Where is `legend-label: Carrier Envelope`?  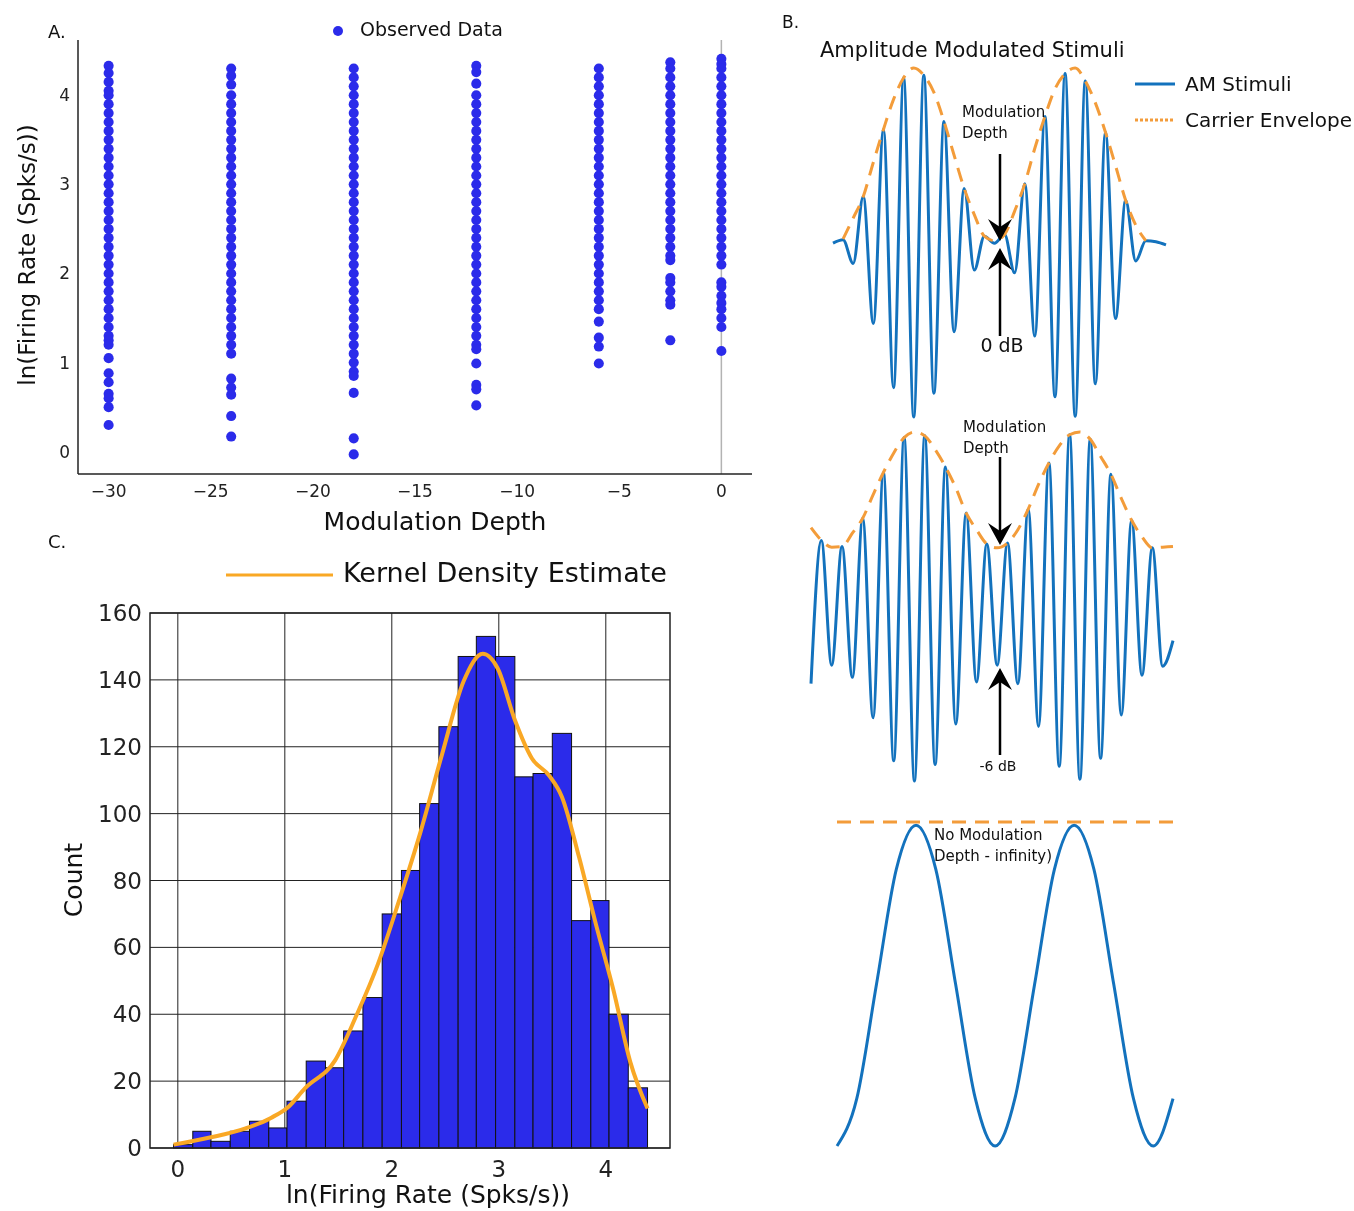
legend-label: Carrier Envelope is located at coordinates (1269, 120).